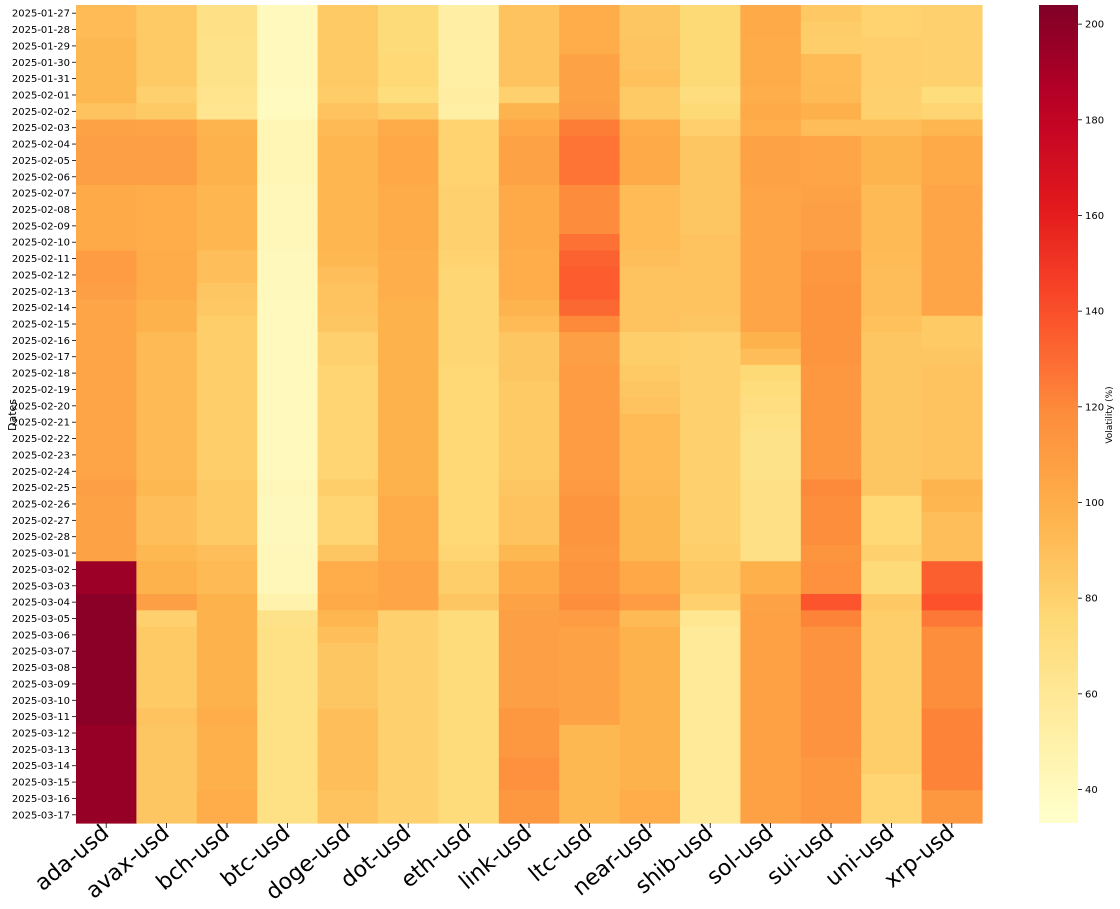  What do you see at coordinates (41, 243) in the screenshot?
I see `date-label: 2025-02-10` at bounding box center [41, 243].